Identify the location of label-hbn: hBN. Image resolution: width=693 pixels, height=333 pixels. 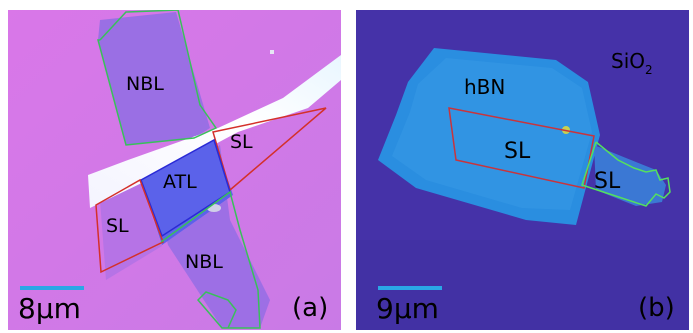
(484, 87).